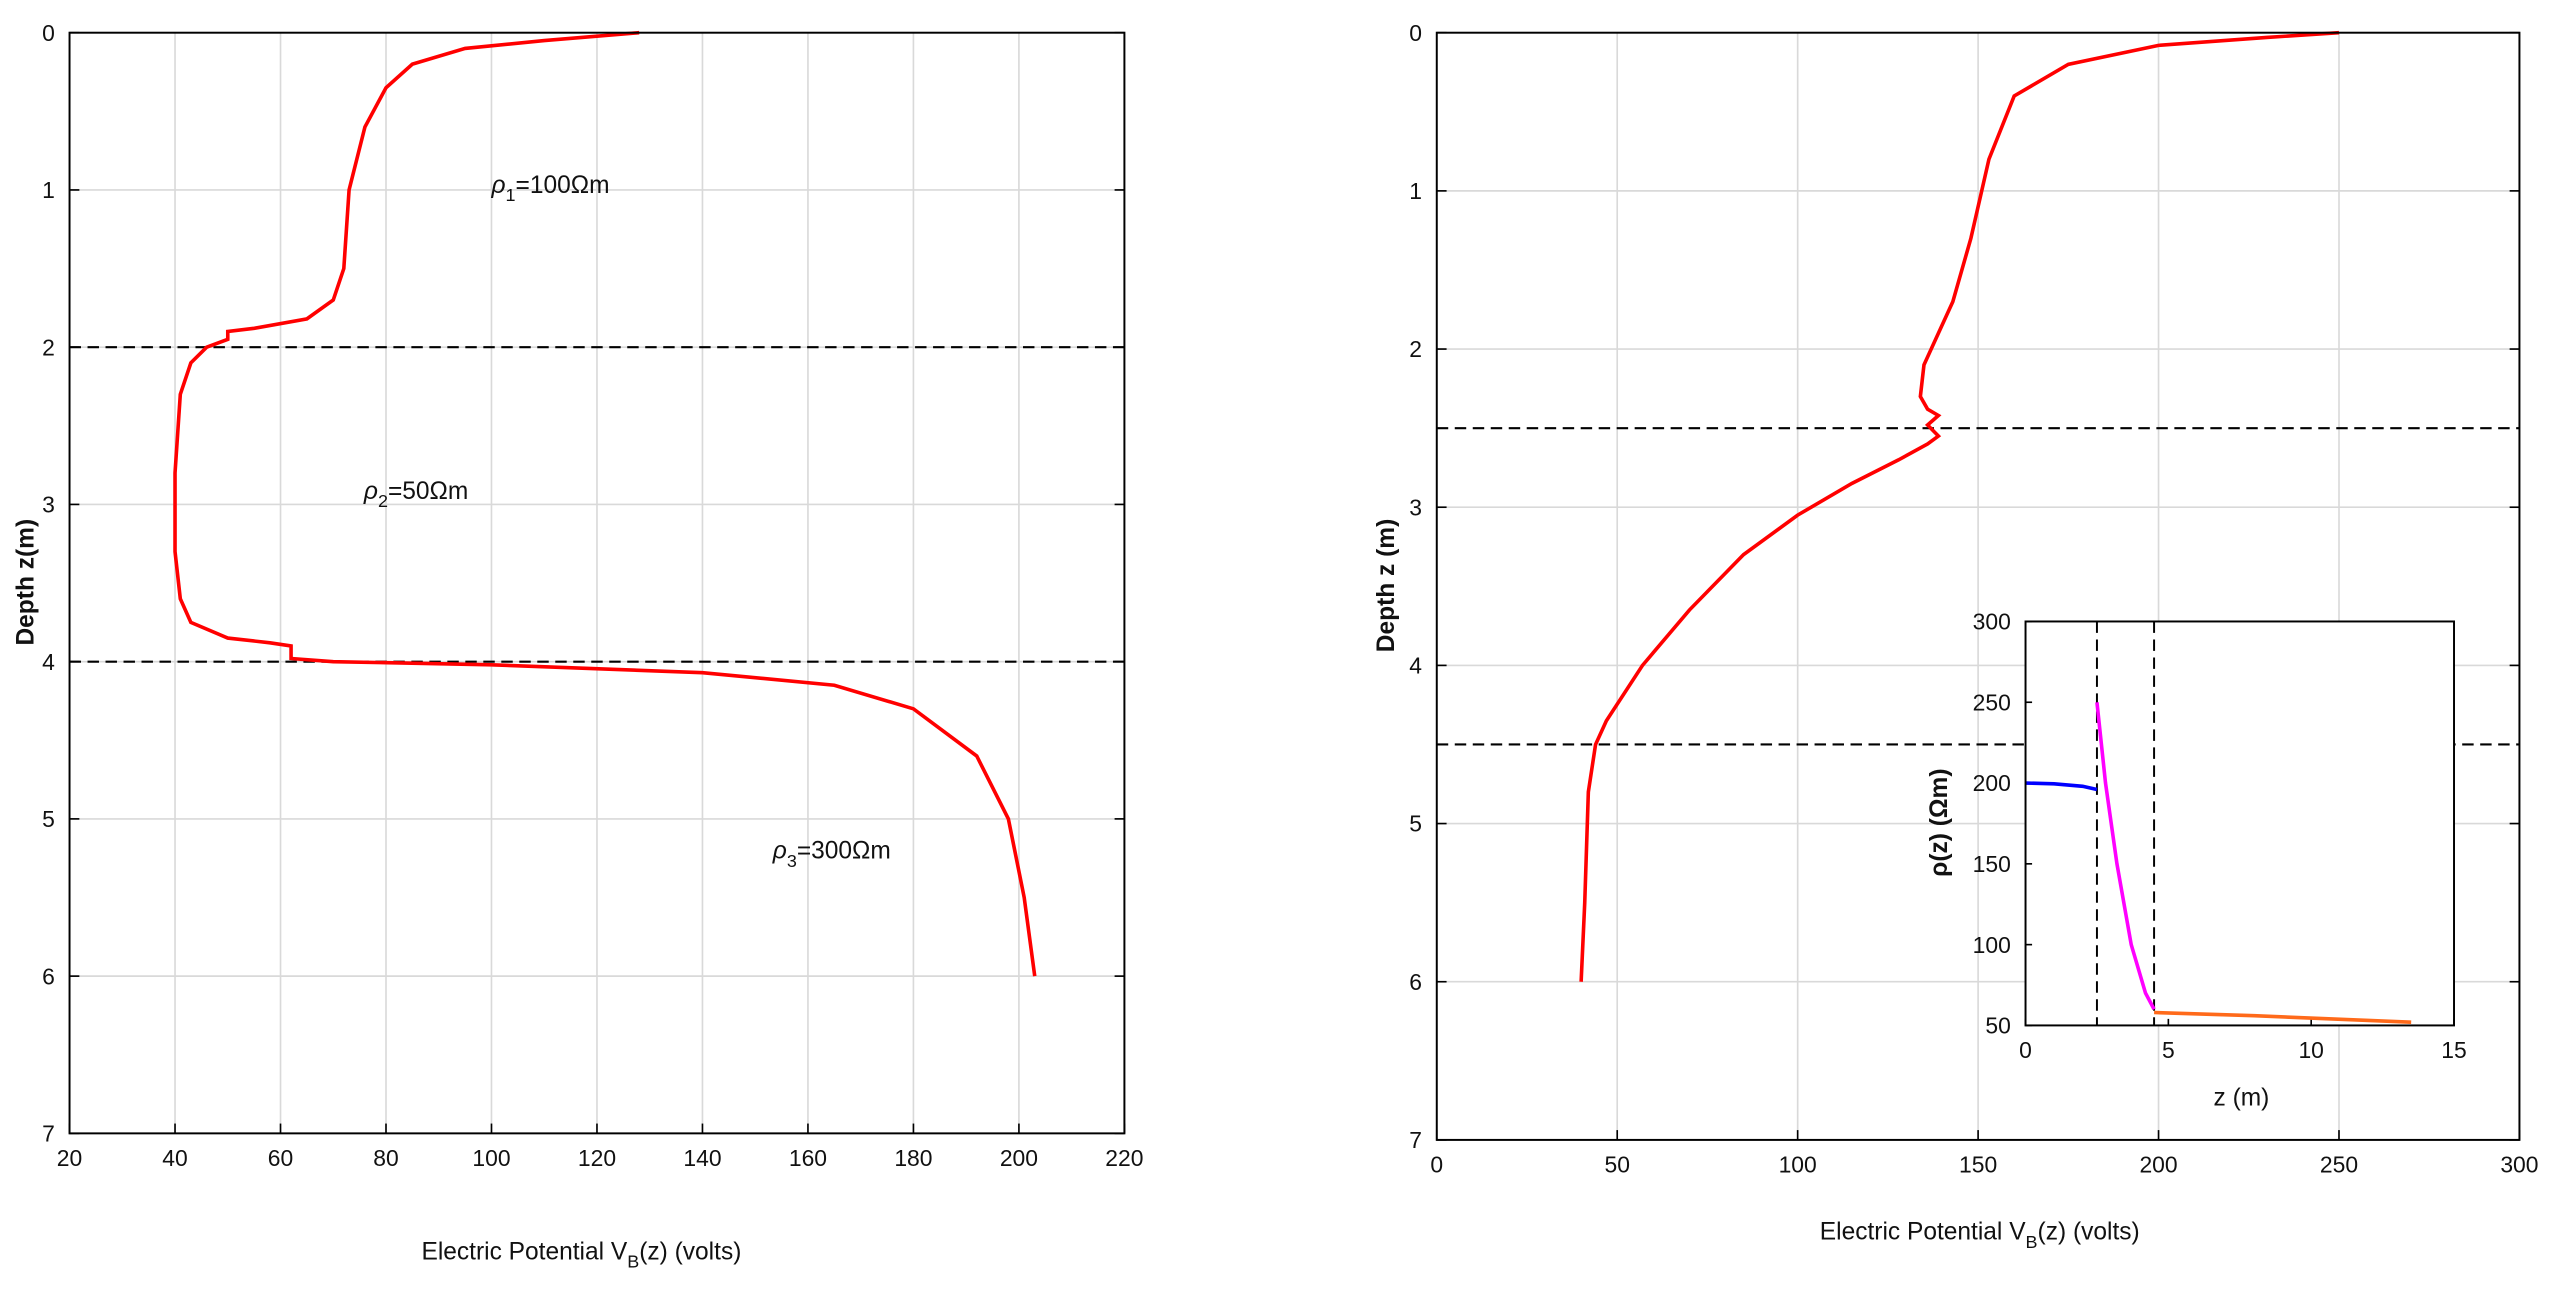  What do you see at coordinates (385, 1158) in the screenshot?
I see `x-tick-label: 80` at bounding box center [385, 1158].